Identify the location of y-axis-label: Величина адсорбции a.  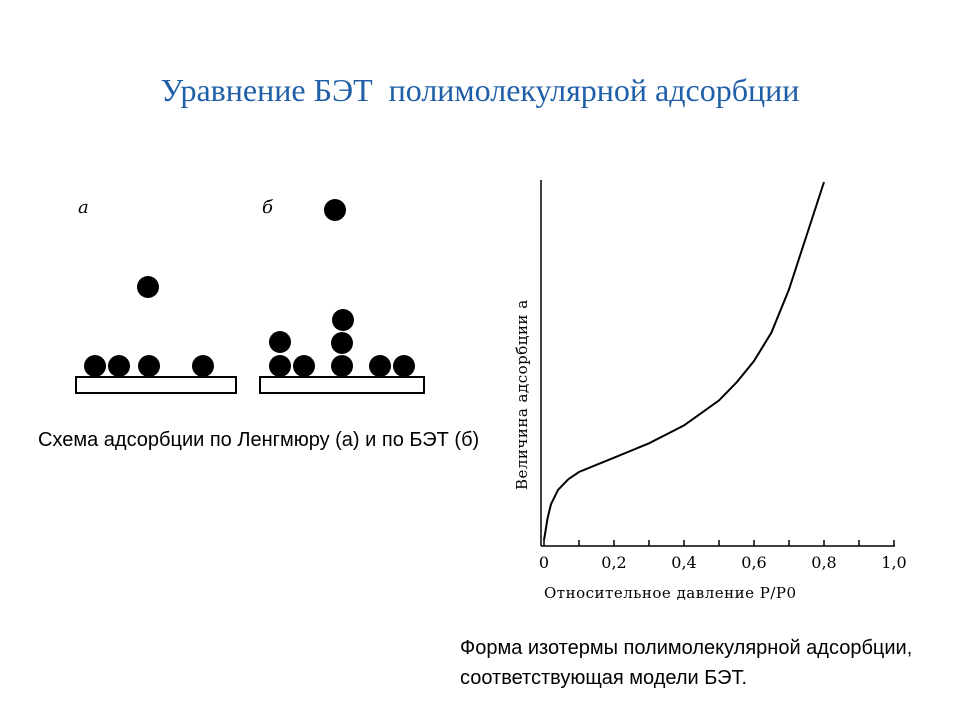
(522, 394).